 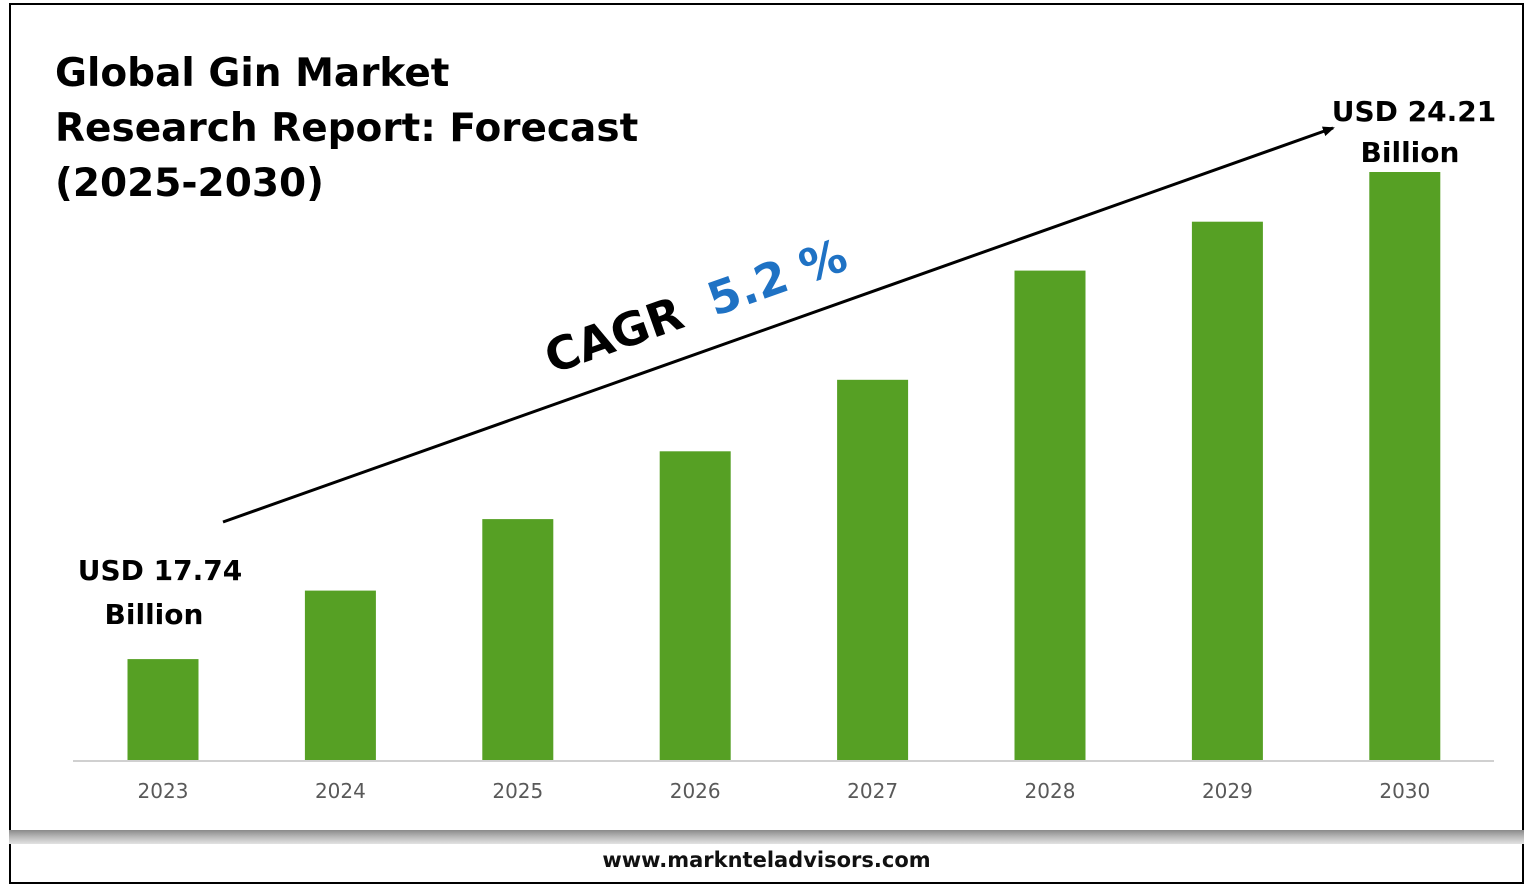 I want to click on cagr-annotation: CAGR 5.2 %, so click(x=696, y=306).